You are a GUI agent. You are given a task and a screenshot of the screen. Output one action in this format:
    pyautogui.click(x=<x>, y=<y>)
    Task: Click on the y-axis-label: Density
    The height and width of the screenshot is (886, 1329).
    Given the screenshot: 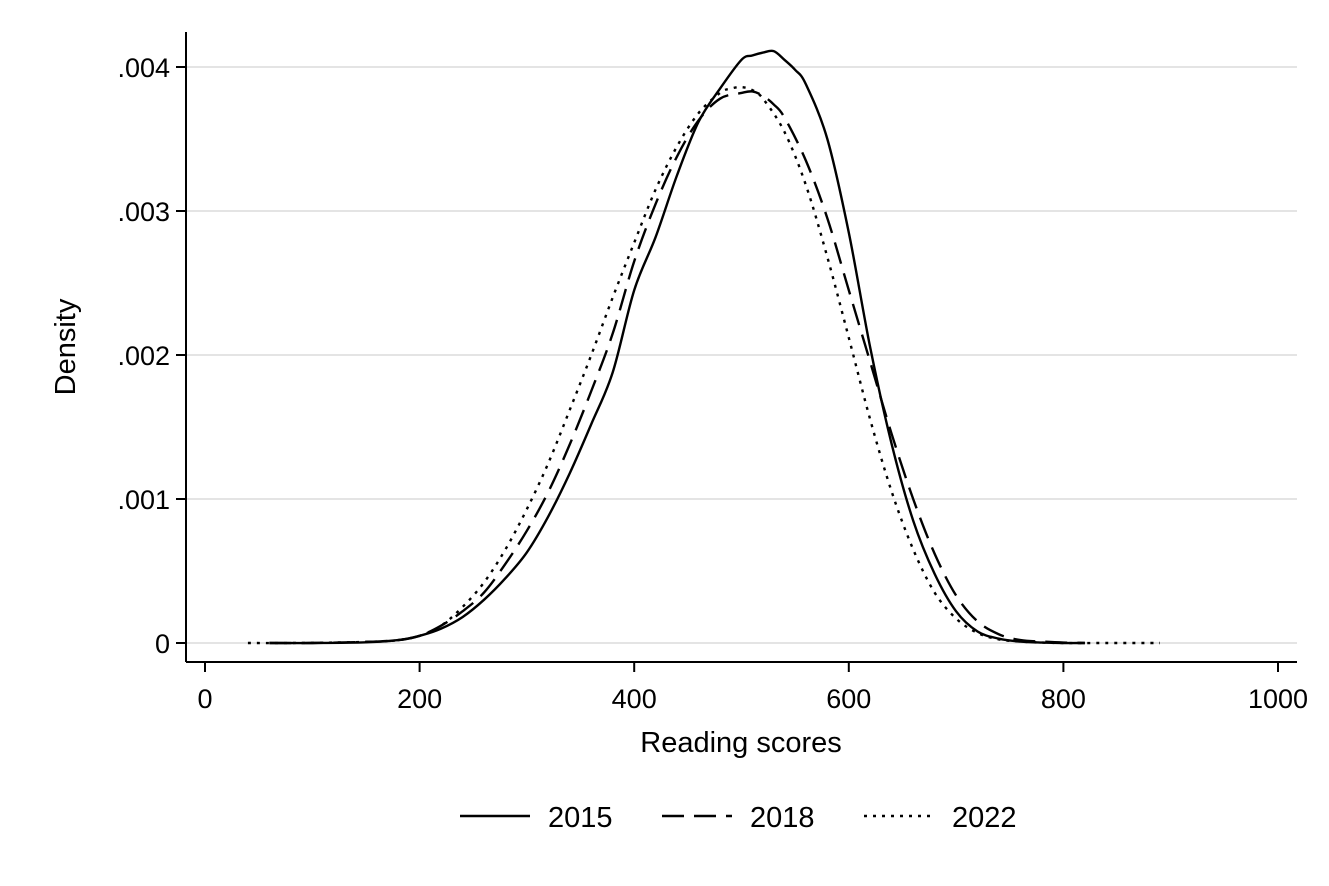 What is the action you would take?
    pyautogui.click(x=66, y=346)
    